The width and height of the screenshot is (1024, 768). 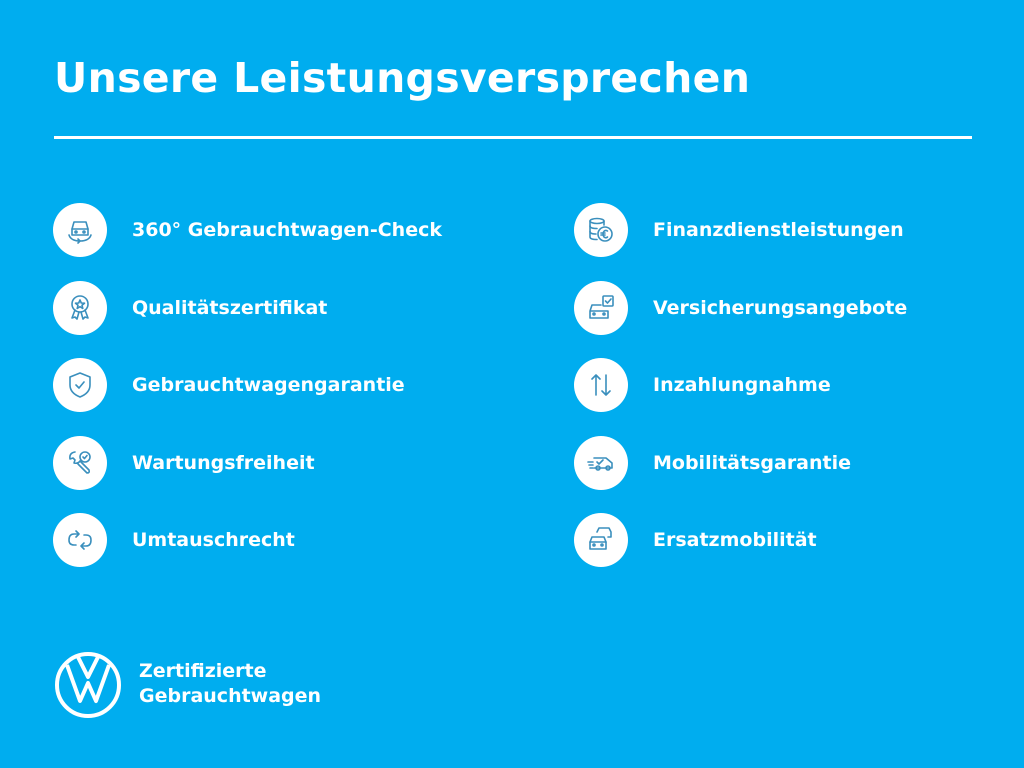 I want to click on feature-mobility-guarantee: Mobilitätsgarantie, so click(x=712, y=463).